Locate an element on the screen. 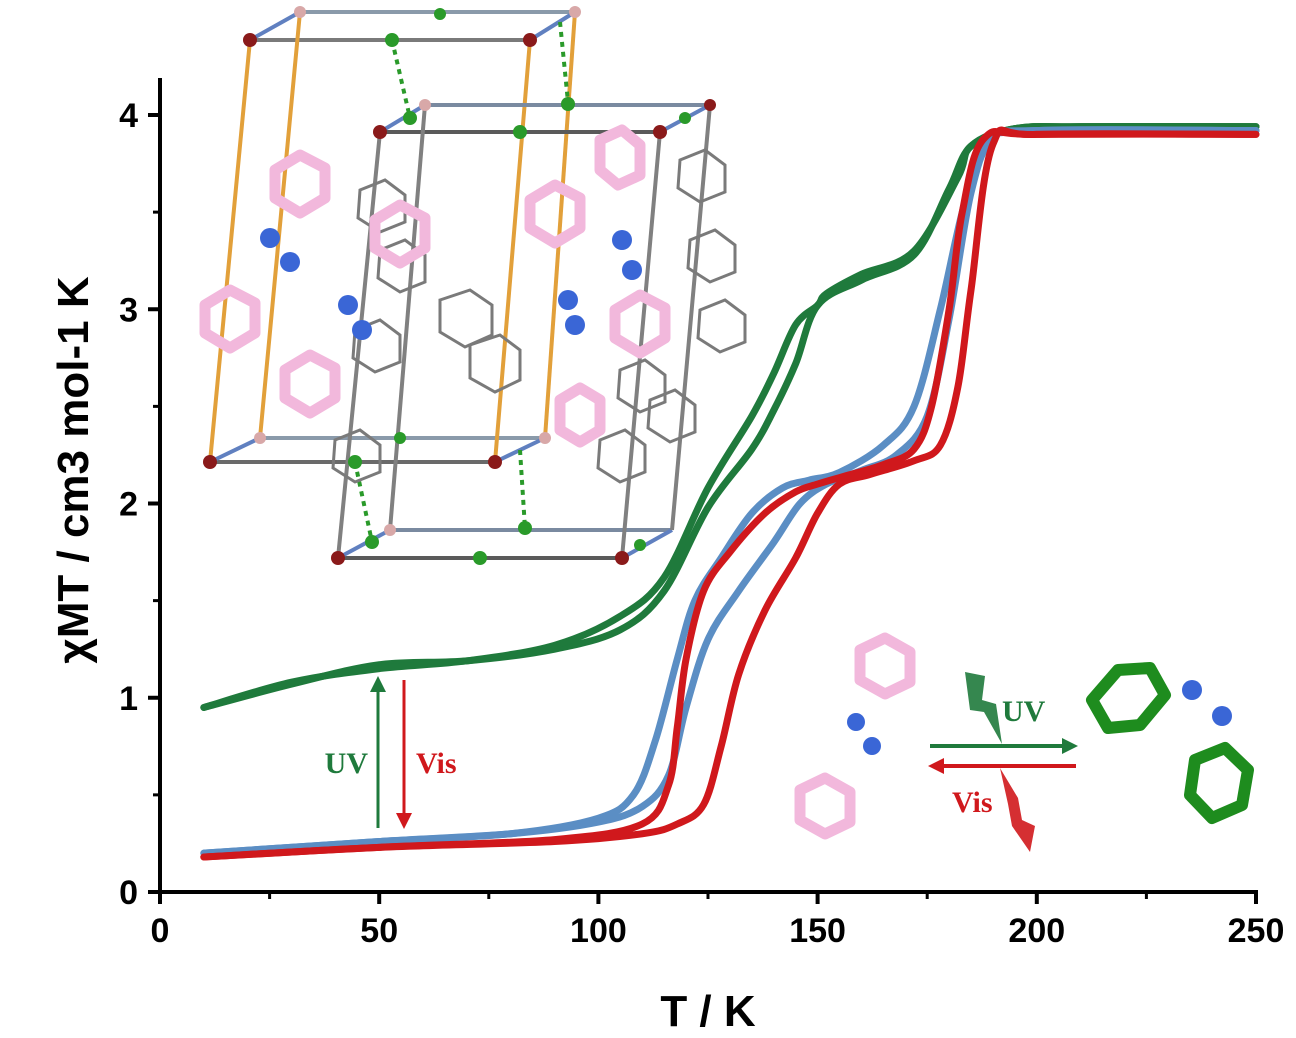 Image resolution: width=1296 pixels, height=1038 pixels. y-tick-label: 3 is located at coordinates (128, 310).